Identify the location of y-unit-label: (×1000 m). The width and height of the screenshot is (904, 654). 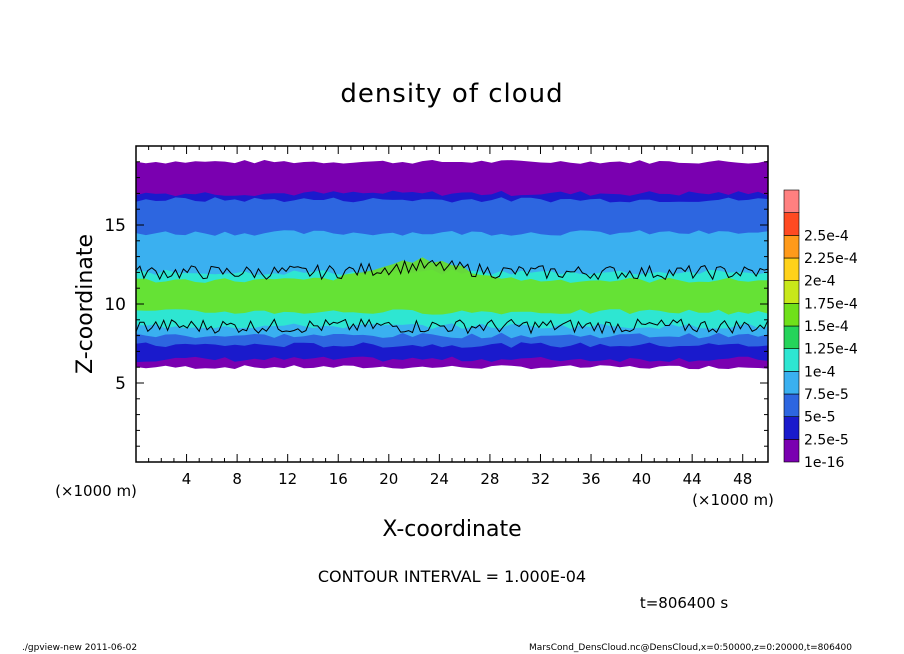
(96, 491).